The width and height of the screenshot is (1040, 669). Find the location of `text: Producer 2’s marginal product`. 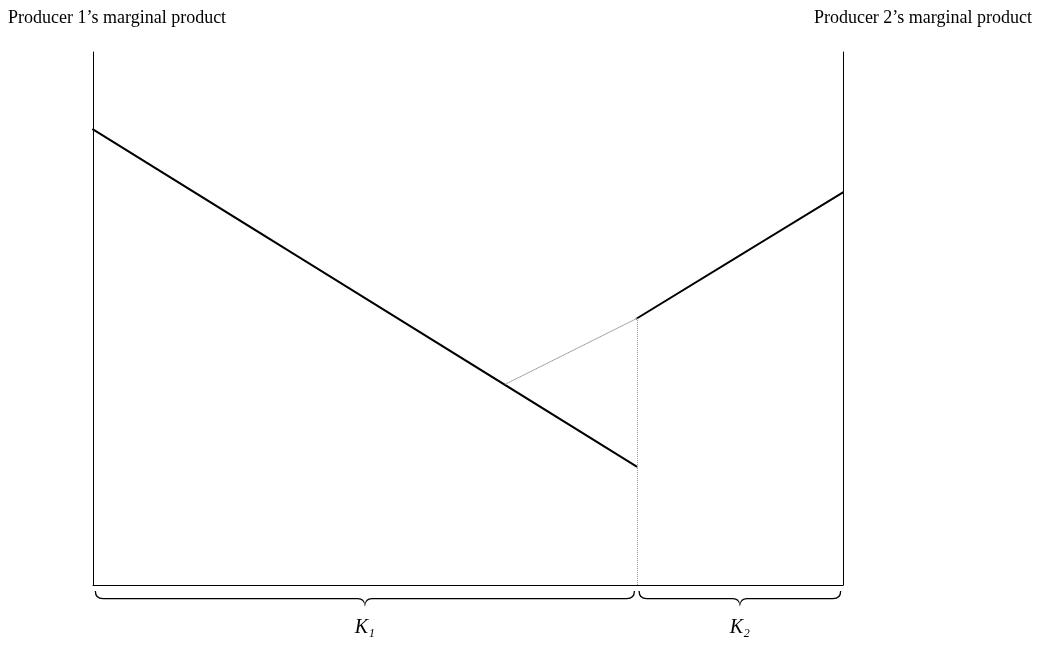

text: Producer 2’s marginal product is located at coordinates (923, 17).